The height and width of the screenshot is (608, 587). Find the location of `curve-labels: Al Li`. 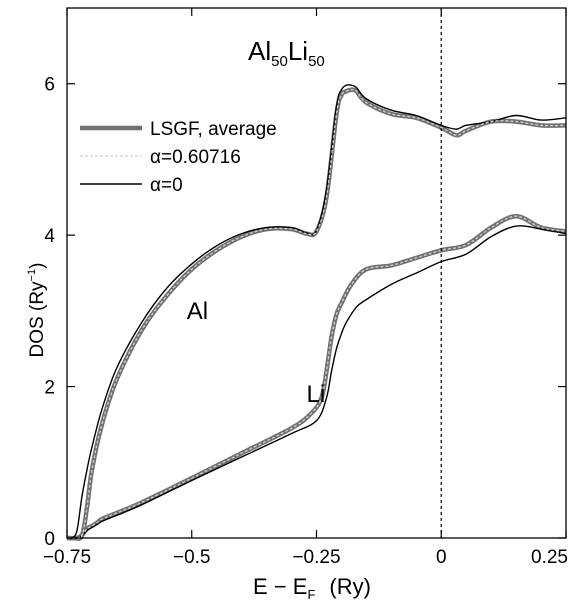

curve-labels: Al Li is located at coordinates (256, 353).